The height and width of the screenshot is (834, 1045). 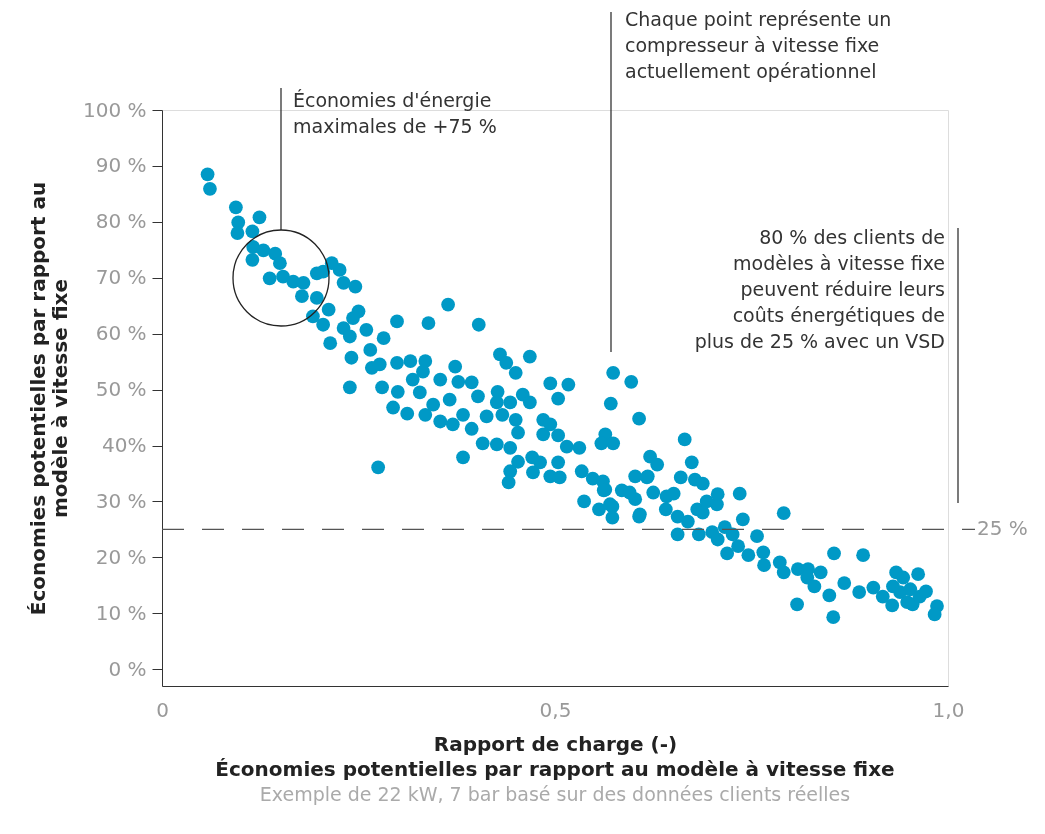 I want to click on y-tick-label: 20 %, so click(x=121, y=556).